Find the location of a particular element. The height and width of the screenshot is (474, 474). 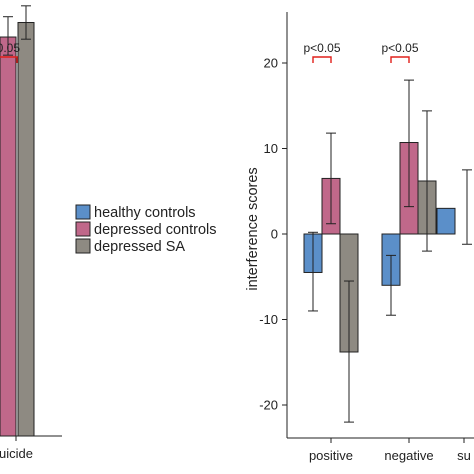

sig-left-bracket is located at coordinates (9, 59).